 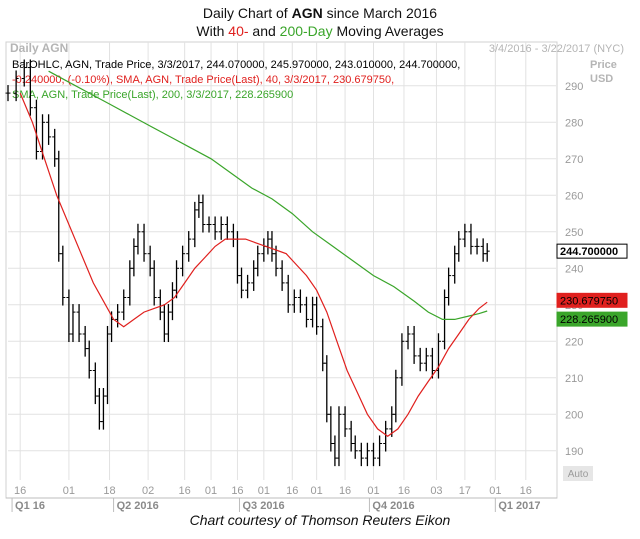 What do you see at coordinates (574, 379) in the screenshot?
I see `y-tick-label: 210` at bounding box center [574, 379].